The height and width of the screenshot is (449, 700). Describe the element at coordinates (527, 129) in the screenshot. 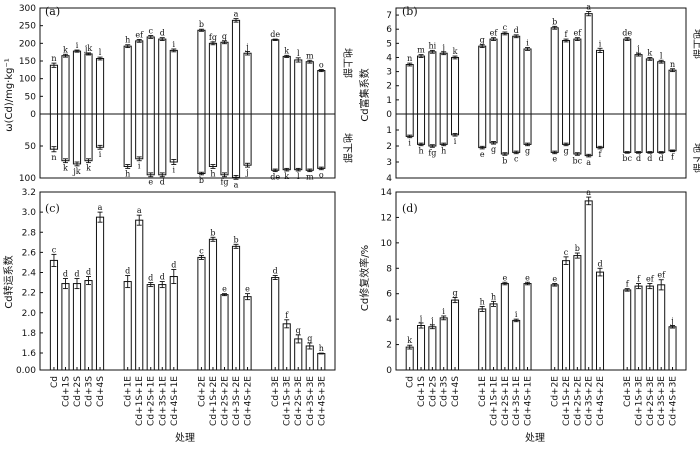

I see `bar-below-Cd+4S+1E` at that location.